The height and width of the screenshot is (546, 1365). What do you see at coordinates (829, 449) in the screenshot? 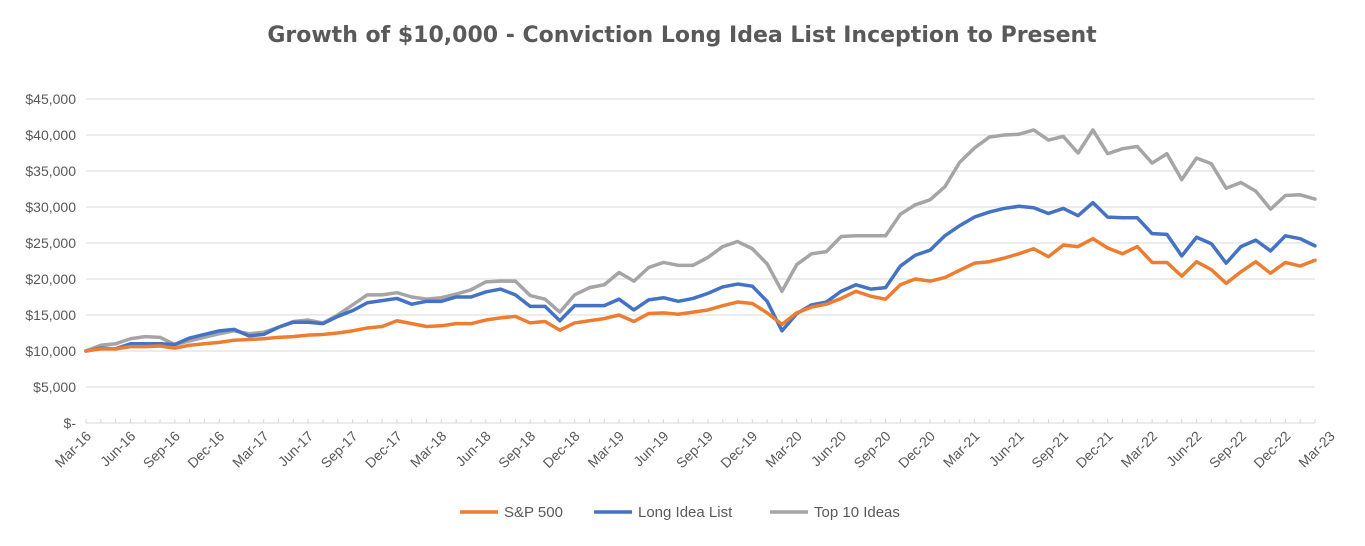
I see `x-tick-label: Jun-20` at bounding box center [829, 449].